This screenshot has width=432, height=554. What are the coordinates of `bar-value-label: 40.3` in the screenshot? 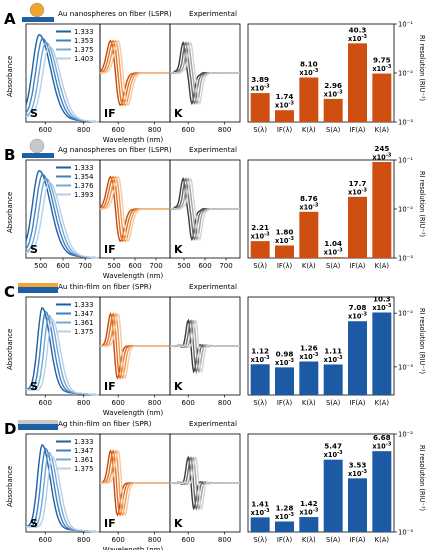 It's located at (358, 29).